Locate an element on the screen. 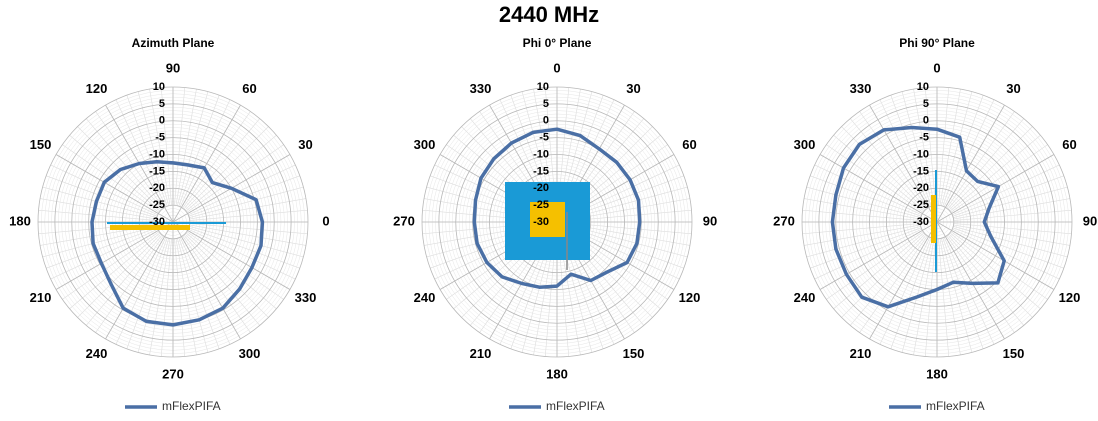 This screenshot has width=1098, height=421. page-title: 2440 MHz is located at coordinates (549, 14).